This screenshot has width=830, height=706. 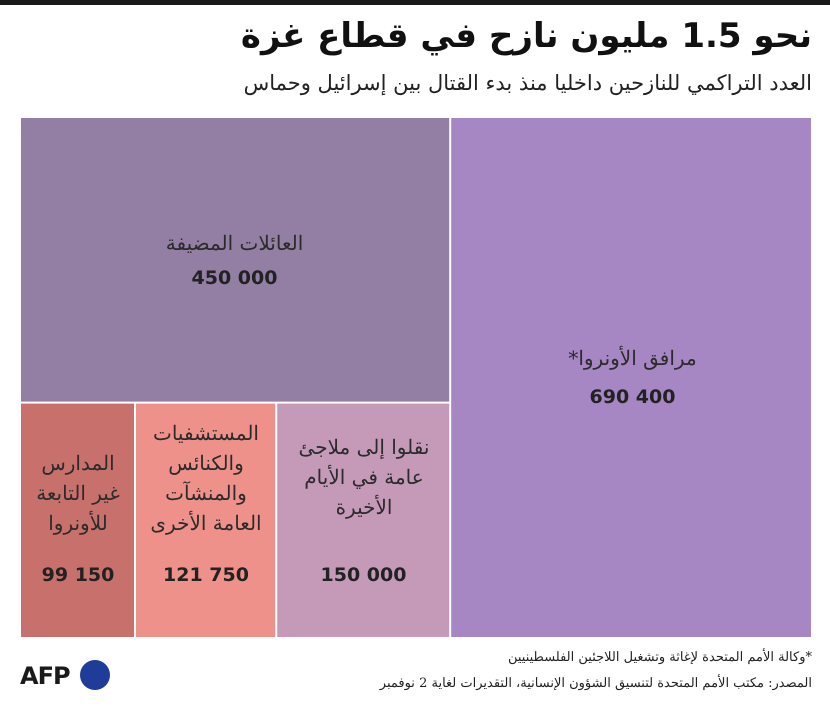 What do you see at coordinates (78, 575) in the screenshot?
I see `cell-value-non-unrwa-schools: 99 150` at bounding box center [78, 575].